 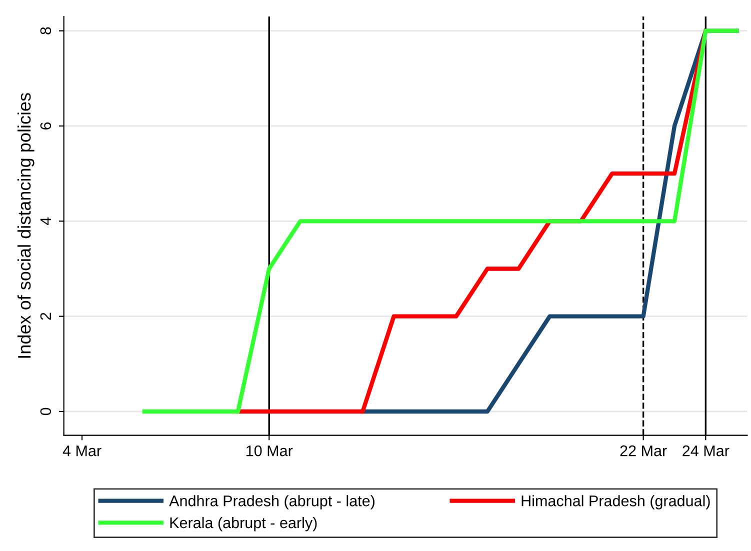 What do you see at coordinates (46, 126) in the screenshot?
I see `y-tick-label: 6` at bounding box center [46, 126].